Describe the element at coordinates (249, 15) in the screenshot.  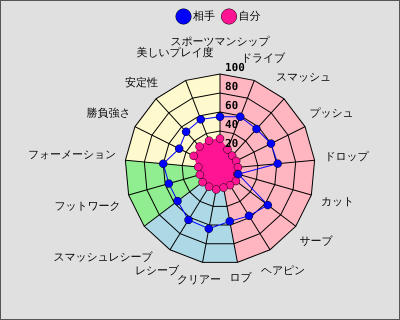
I see `legend-label: 自分` at that location.